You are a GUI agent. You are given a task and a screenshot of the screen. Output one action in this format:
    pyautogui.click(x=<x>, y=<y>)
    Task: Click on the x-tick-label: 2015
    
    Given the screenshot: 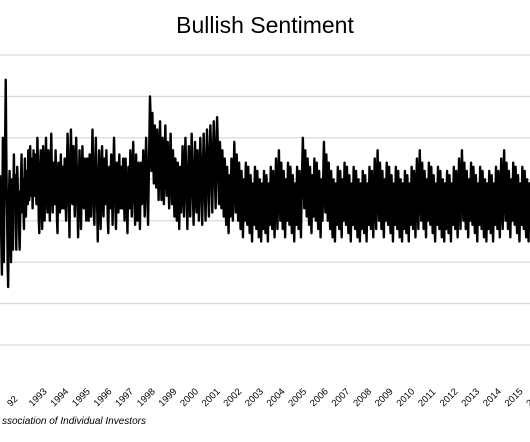 What is the action you would take?
    pyautogui.click(x=514, y=397)
    